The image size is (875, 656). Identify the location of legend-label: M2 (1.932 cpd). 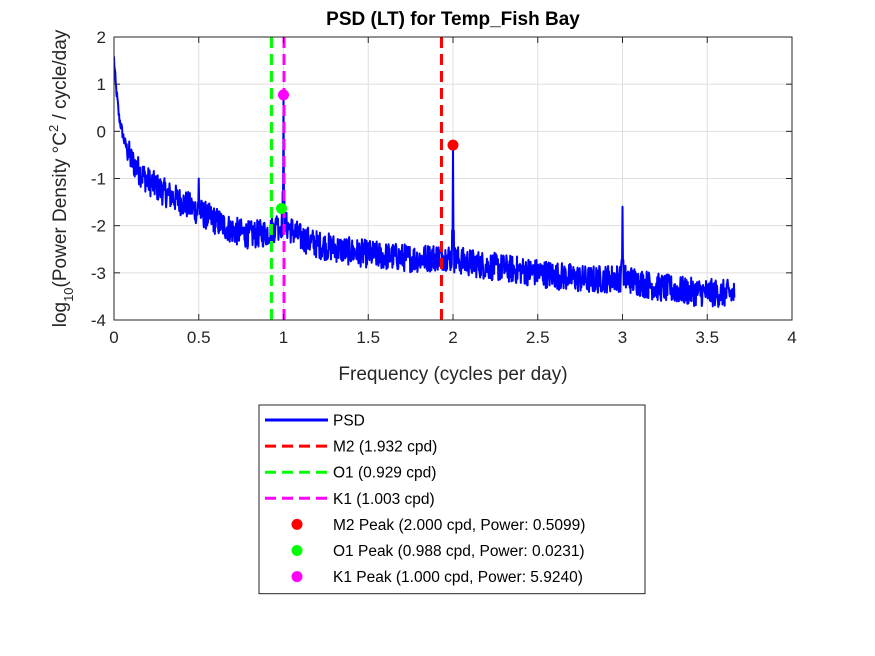
(385, 447).